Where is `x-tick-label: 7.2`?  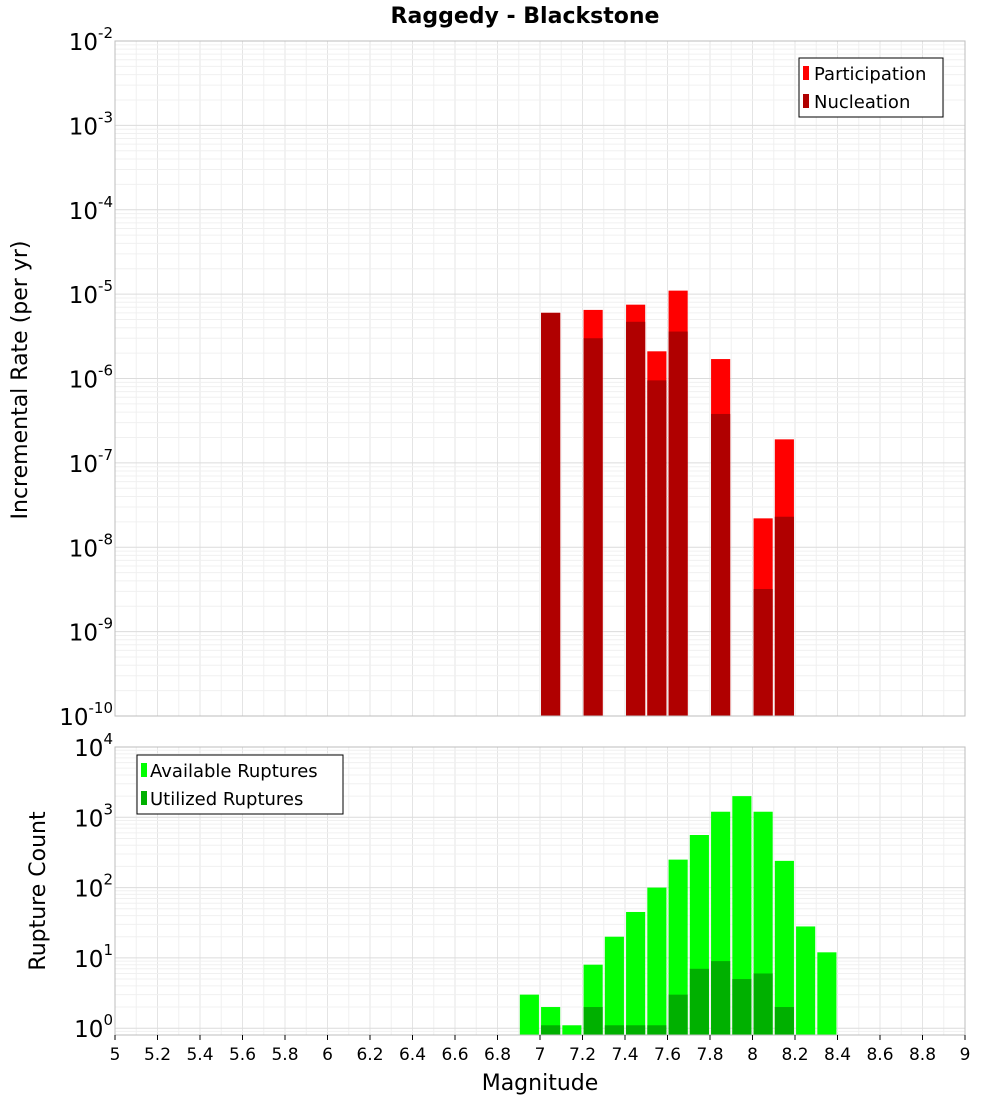 x-tick-label: 7.2 is located at coordinates (582, 1055).